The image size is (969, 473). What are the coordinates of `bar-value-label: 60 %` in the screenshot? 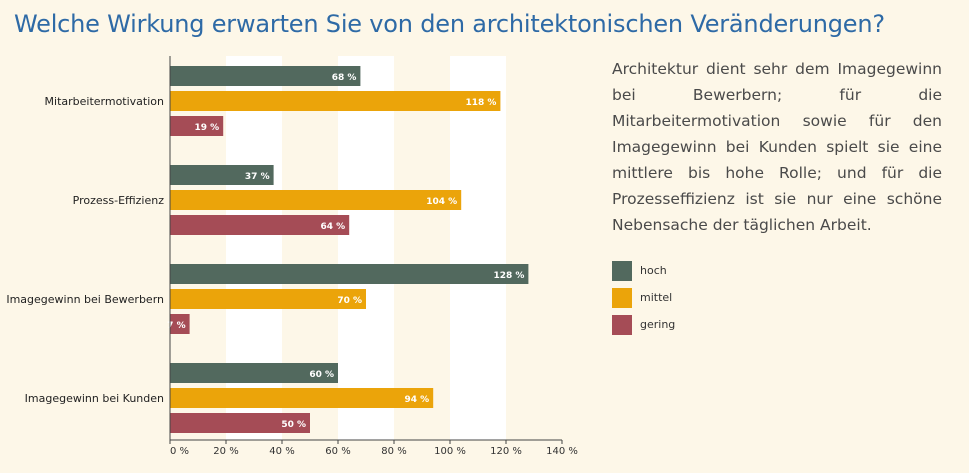 It's located at (321, 375).